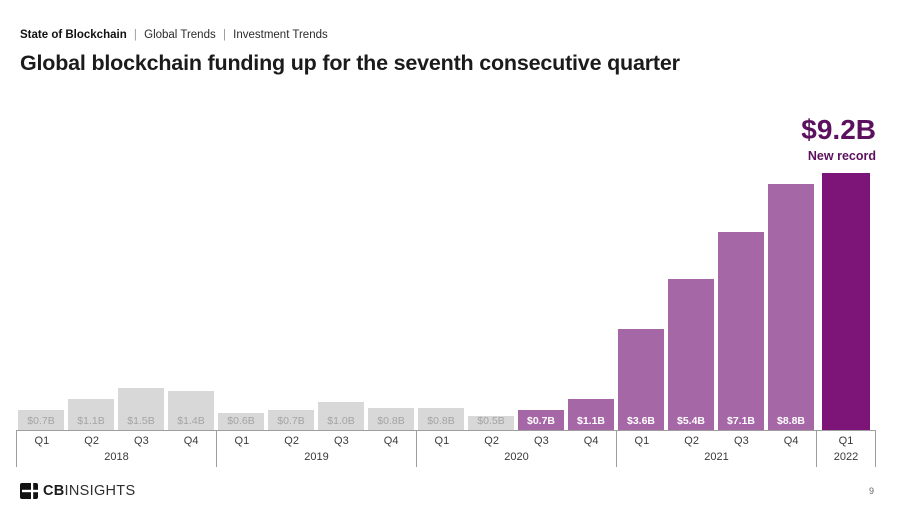 The height and width of the screenshot is (517, 900). Describe the element at coordinates (100, 491) in the screenshot. I see `logo-insights: INSIGHTS` at that location.